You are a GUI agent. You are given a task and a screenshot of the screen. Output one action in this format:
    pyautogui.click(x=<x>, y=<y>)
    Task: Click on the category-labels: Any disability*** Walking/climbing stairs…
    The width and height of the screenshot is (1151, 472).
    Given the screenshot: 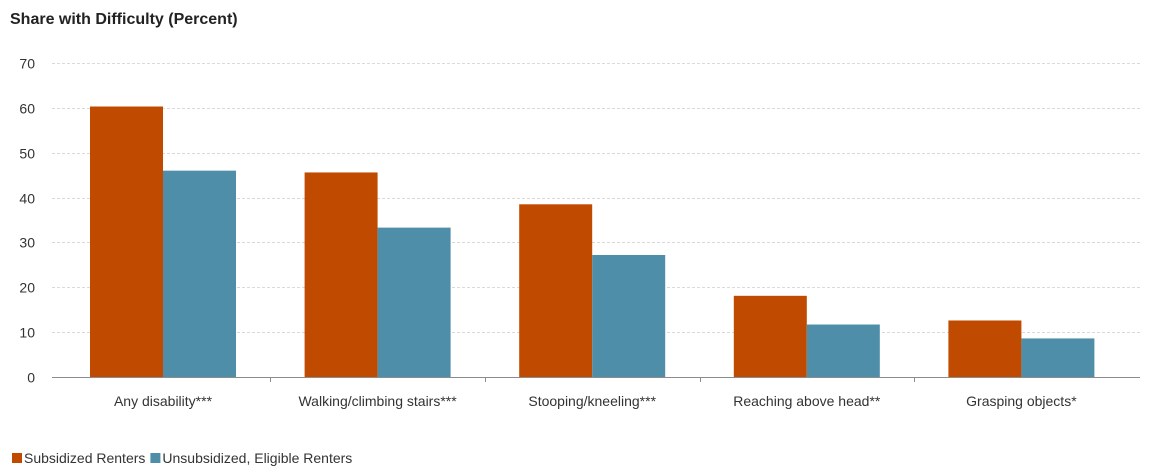 What is the action you would take?
    pyautogui.click(x=595, y=401)
    